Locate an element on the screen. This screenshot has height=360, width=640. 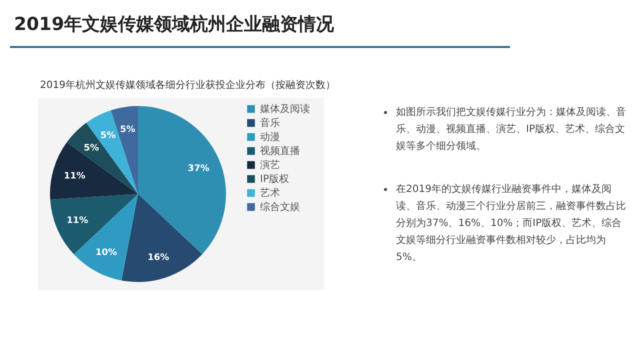
data-label: 10% is located at coordinates (106, 253).